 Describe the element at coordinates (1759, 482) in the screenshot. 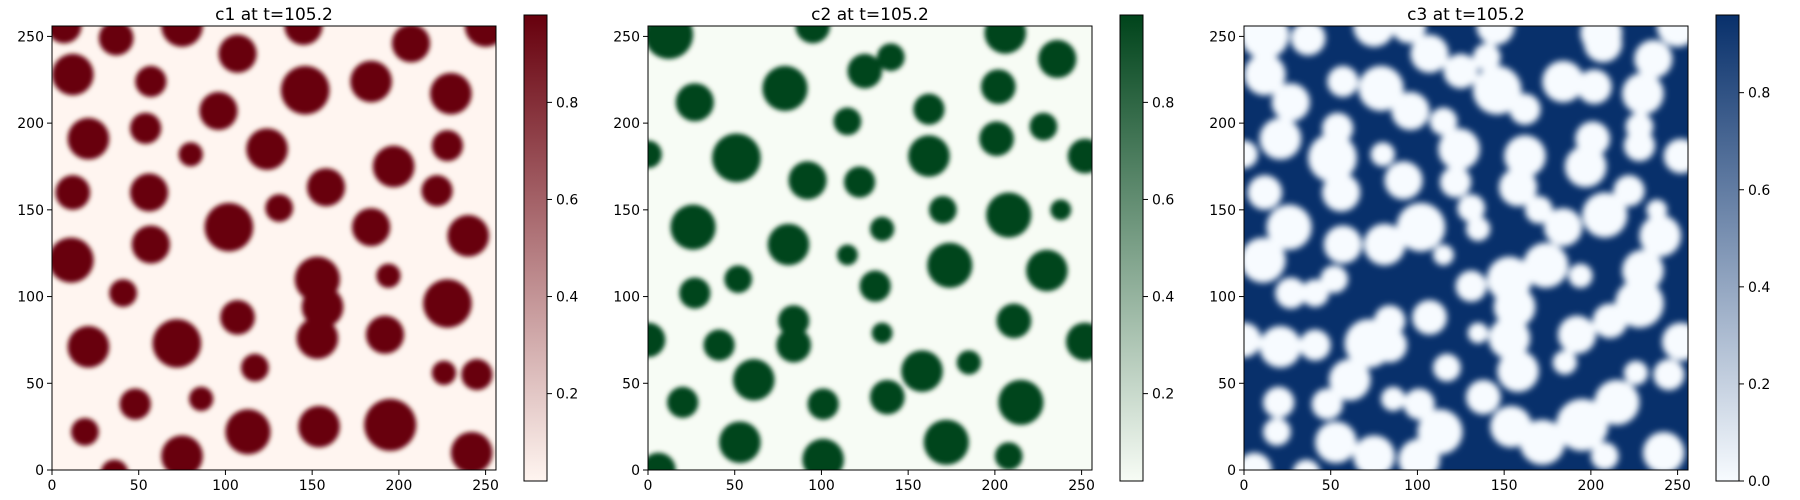

I see `colorbar-tick-label: 0.0` at that location.